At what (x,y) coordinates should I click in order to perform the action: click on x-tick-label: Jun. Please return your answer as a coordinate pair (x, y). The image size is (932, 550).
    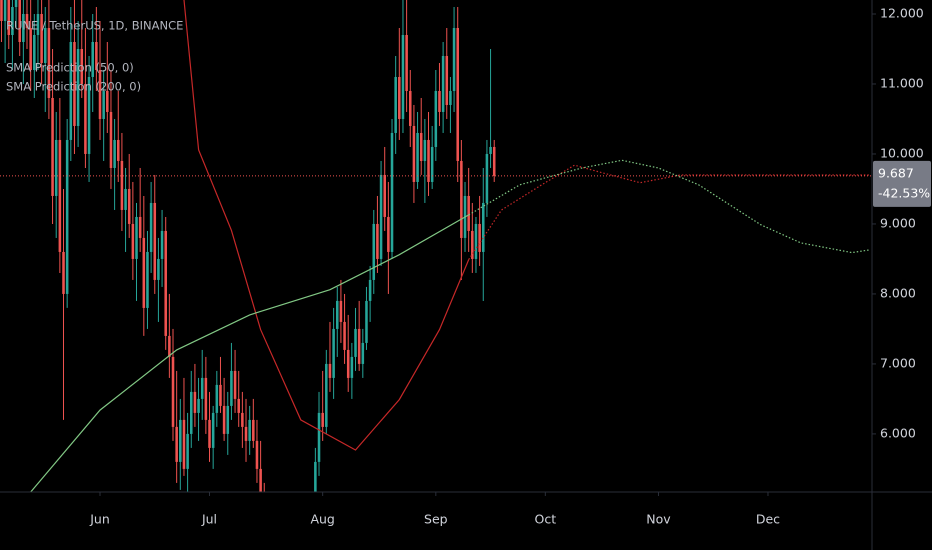
    Looking at the image, I should click on (99, 519).